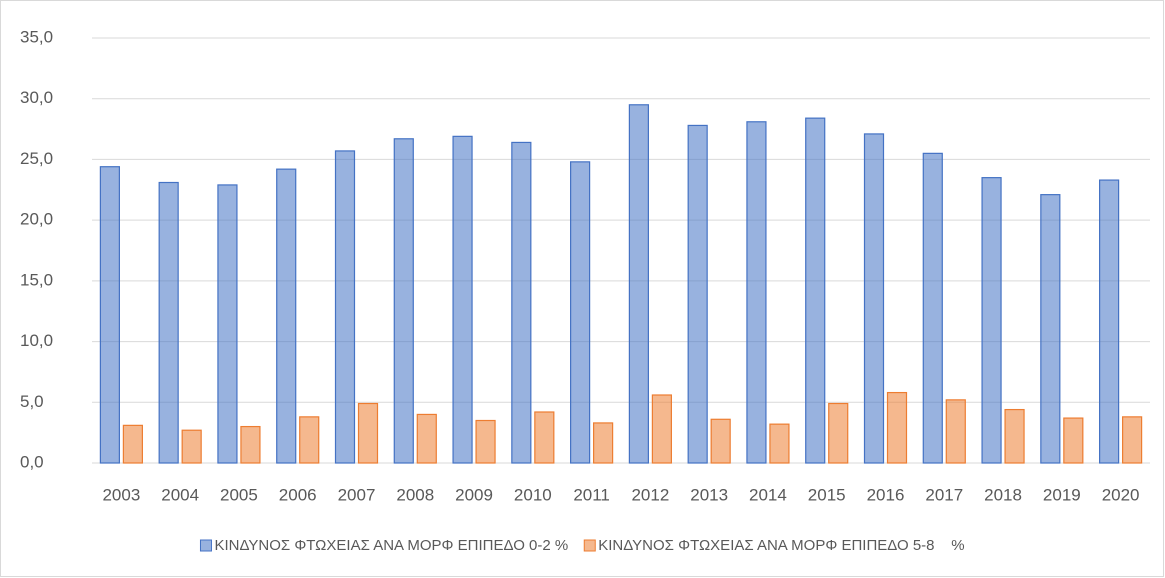 The image size is (1165, 578). I want to click on x-tick-label: 2004, so click(180, 494).